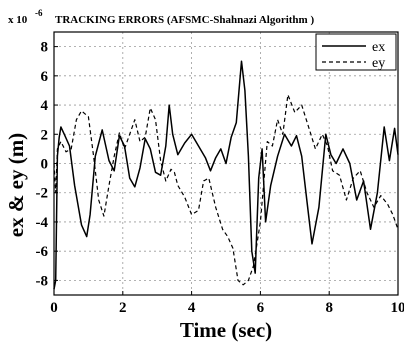 Image resolution: width=404 pixels, height=348 pixels. What do you see at coordinates (192, 308) in the screenshot?
I see `x-tick-label: 4` at bounding box center [192, 308].